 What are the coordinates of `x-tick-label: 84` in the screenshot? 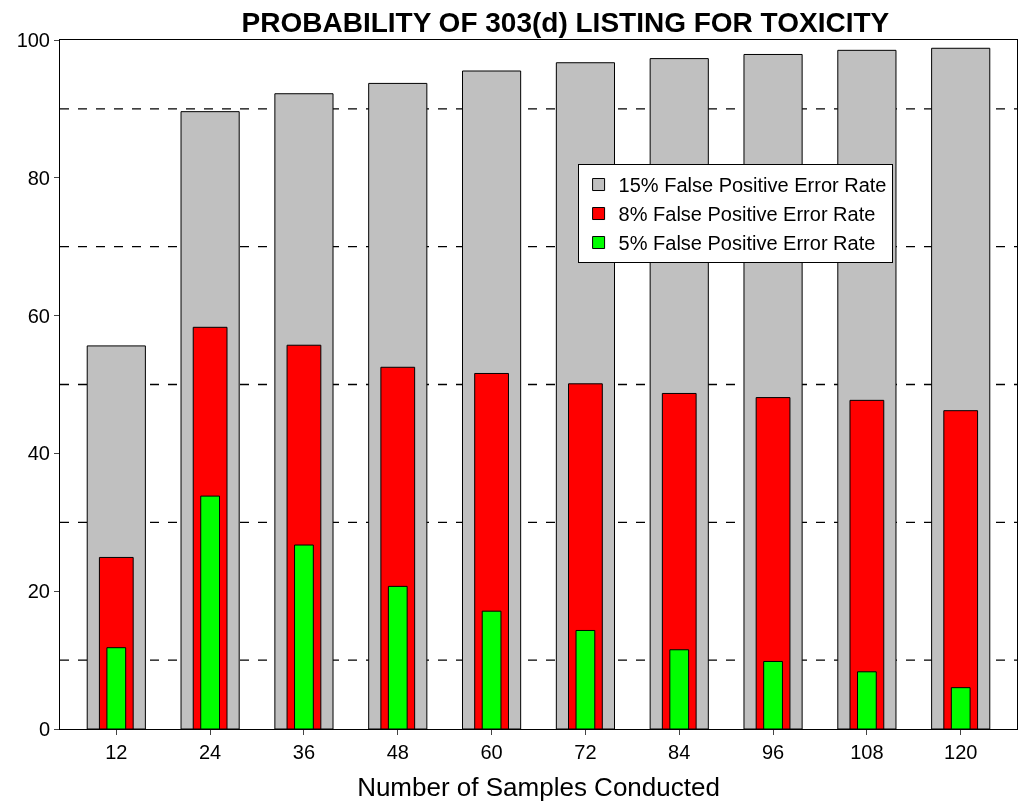 It's located at (679, 752).